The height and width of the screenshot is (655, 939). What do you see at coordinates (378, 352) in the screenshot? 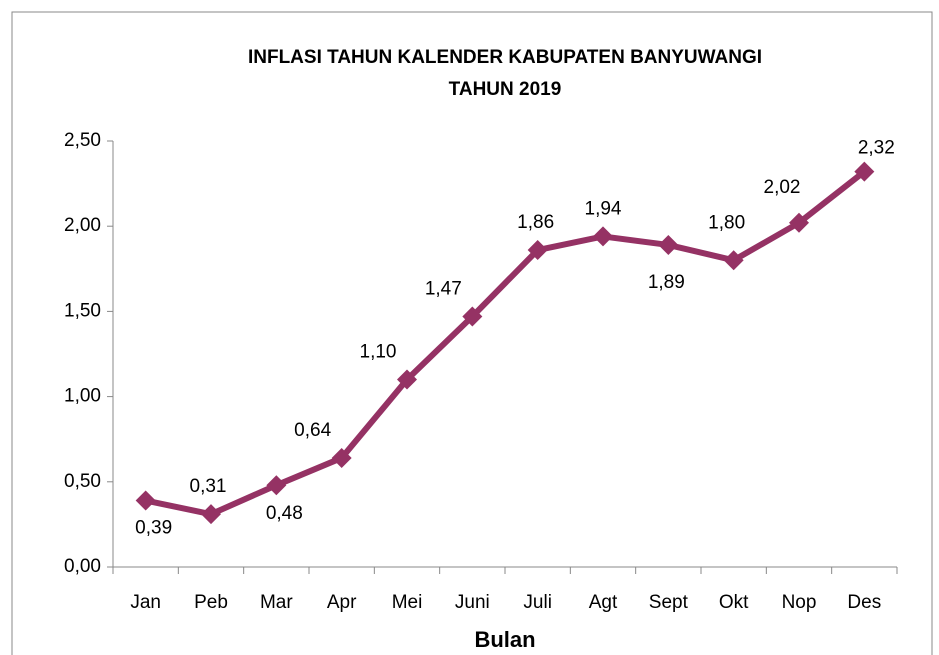
I see `data-label: 1,10` at bounding box center [378, 352].